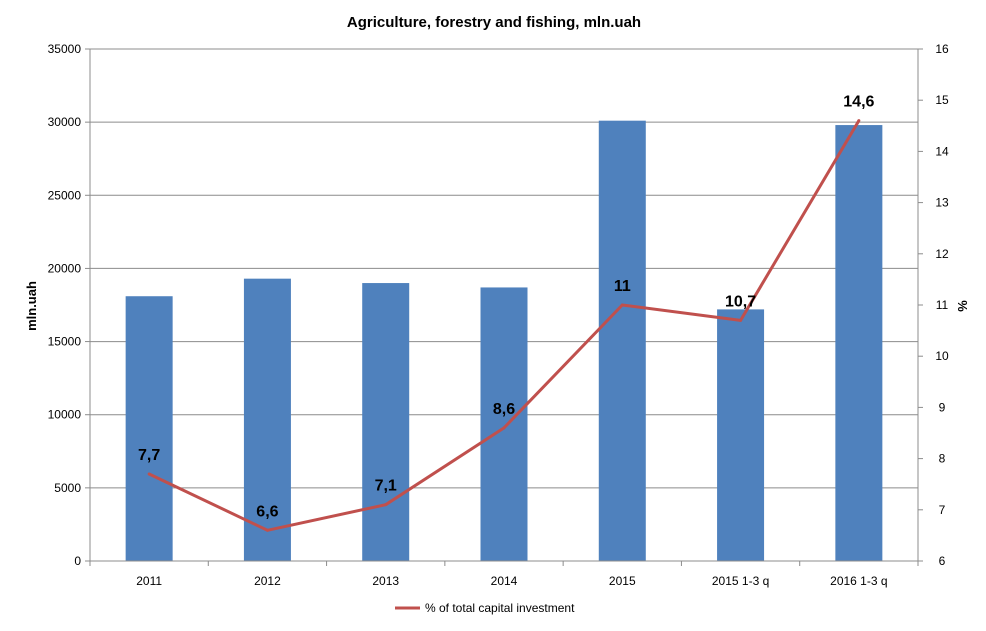  Describe the element at coordinates (385, 581) in the screenshot. I see `x-tick-label: 2013` at that location.